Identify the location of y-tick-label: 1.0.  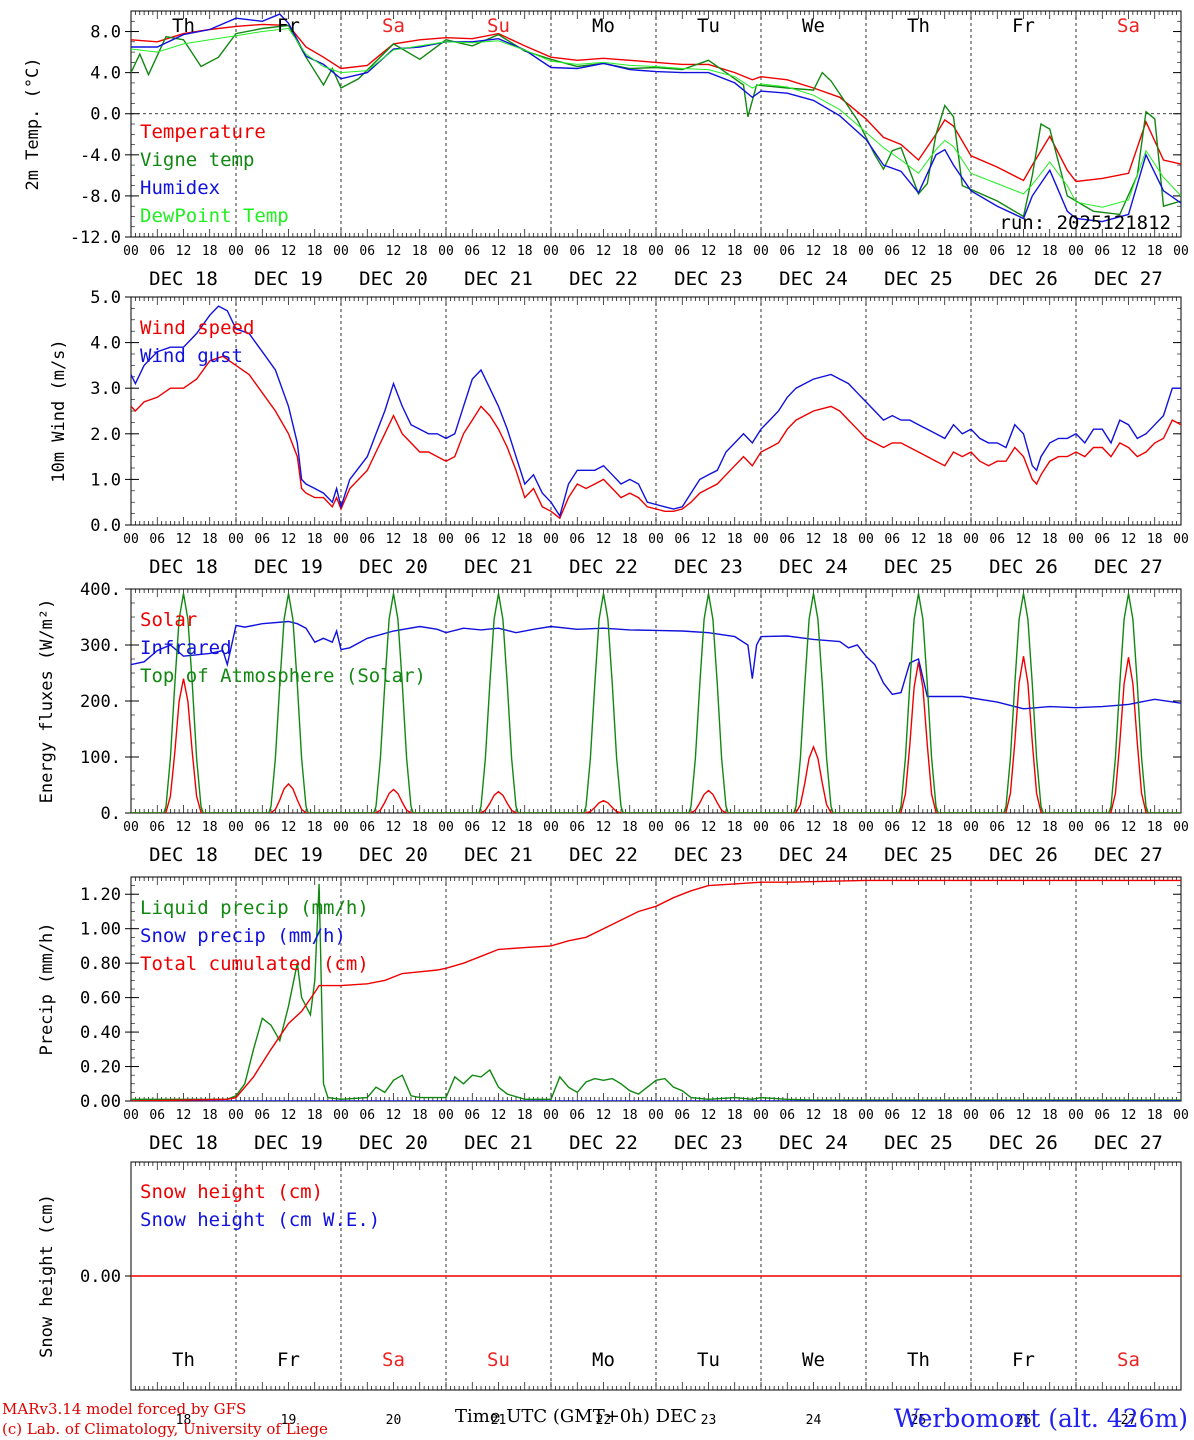
(105, 480).